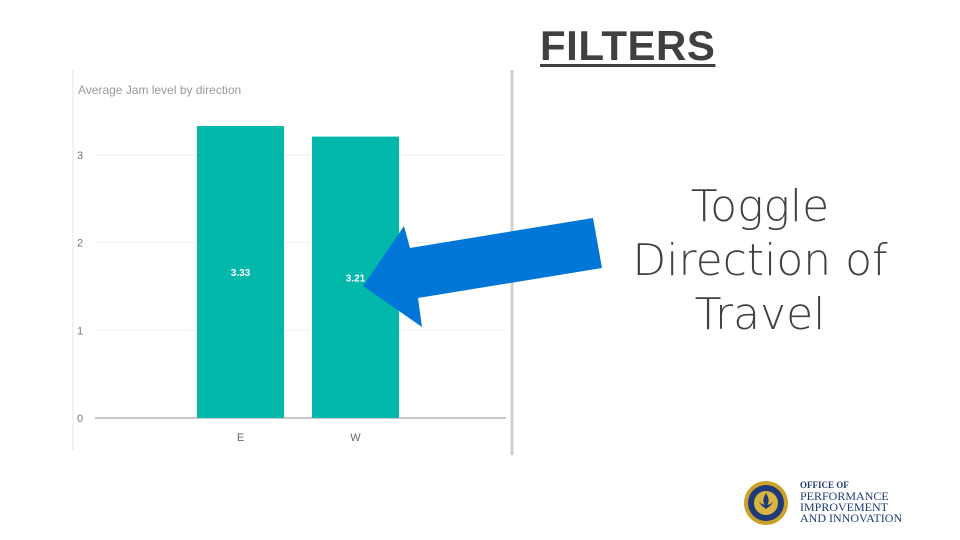 The height and width of the screenshot is (540, 960). Describe the element at coordinates (844, 496) in the screenshot. I see `logo-line: PERFORMANCE` at that location.